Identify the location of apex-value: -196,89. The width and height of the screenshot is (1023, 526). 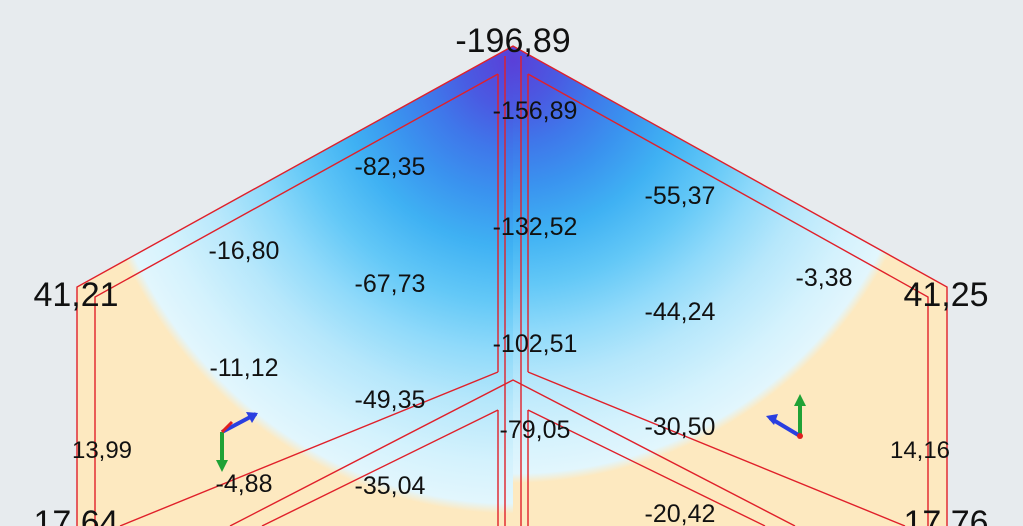
(512, 41).